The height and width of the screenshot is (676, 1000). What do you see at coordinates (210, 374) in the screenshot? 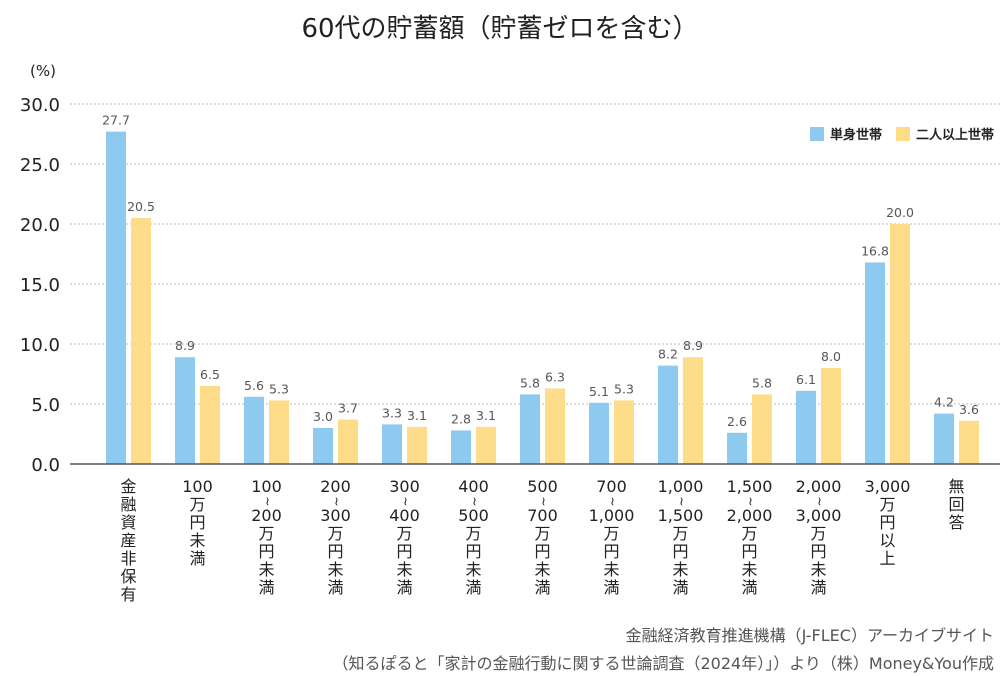
I see `data-label: 6.5` at bounding box center [210, 374].